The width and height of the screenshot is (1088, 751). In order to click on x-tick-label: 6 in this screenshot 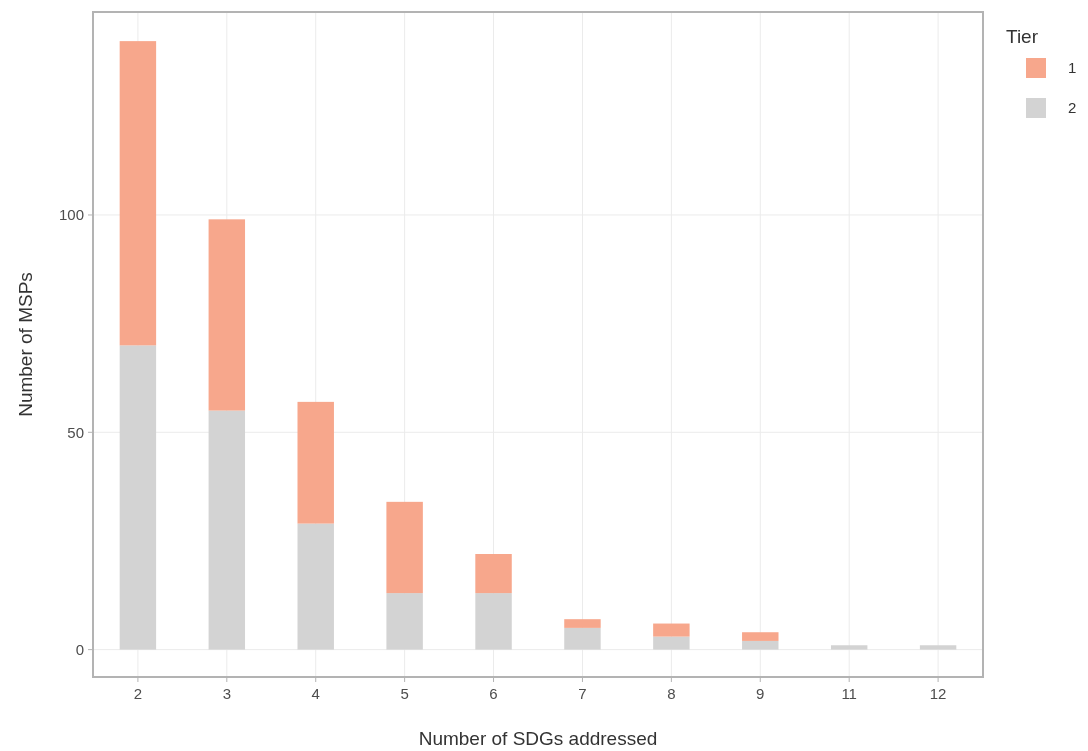, I will do `click(493, 693)`.